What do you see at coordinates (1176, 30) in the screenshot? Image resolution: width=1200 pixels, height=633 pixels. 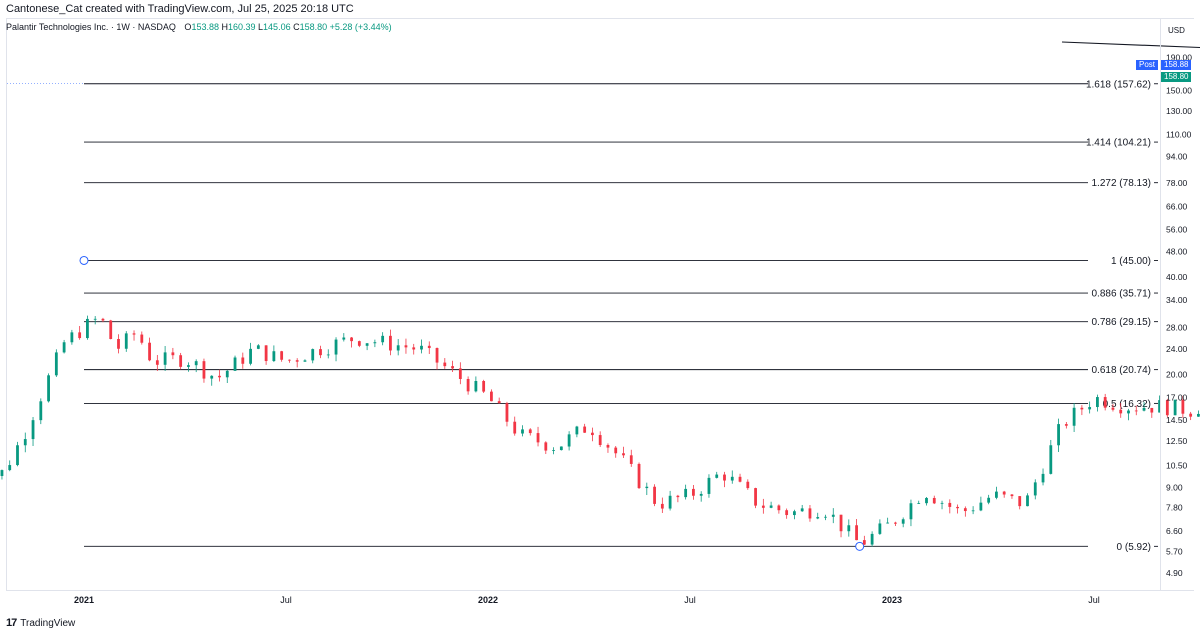 I see `currency-label: USD` at bounding box center [1176, 30].